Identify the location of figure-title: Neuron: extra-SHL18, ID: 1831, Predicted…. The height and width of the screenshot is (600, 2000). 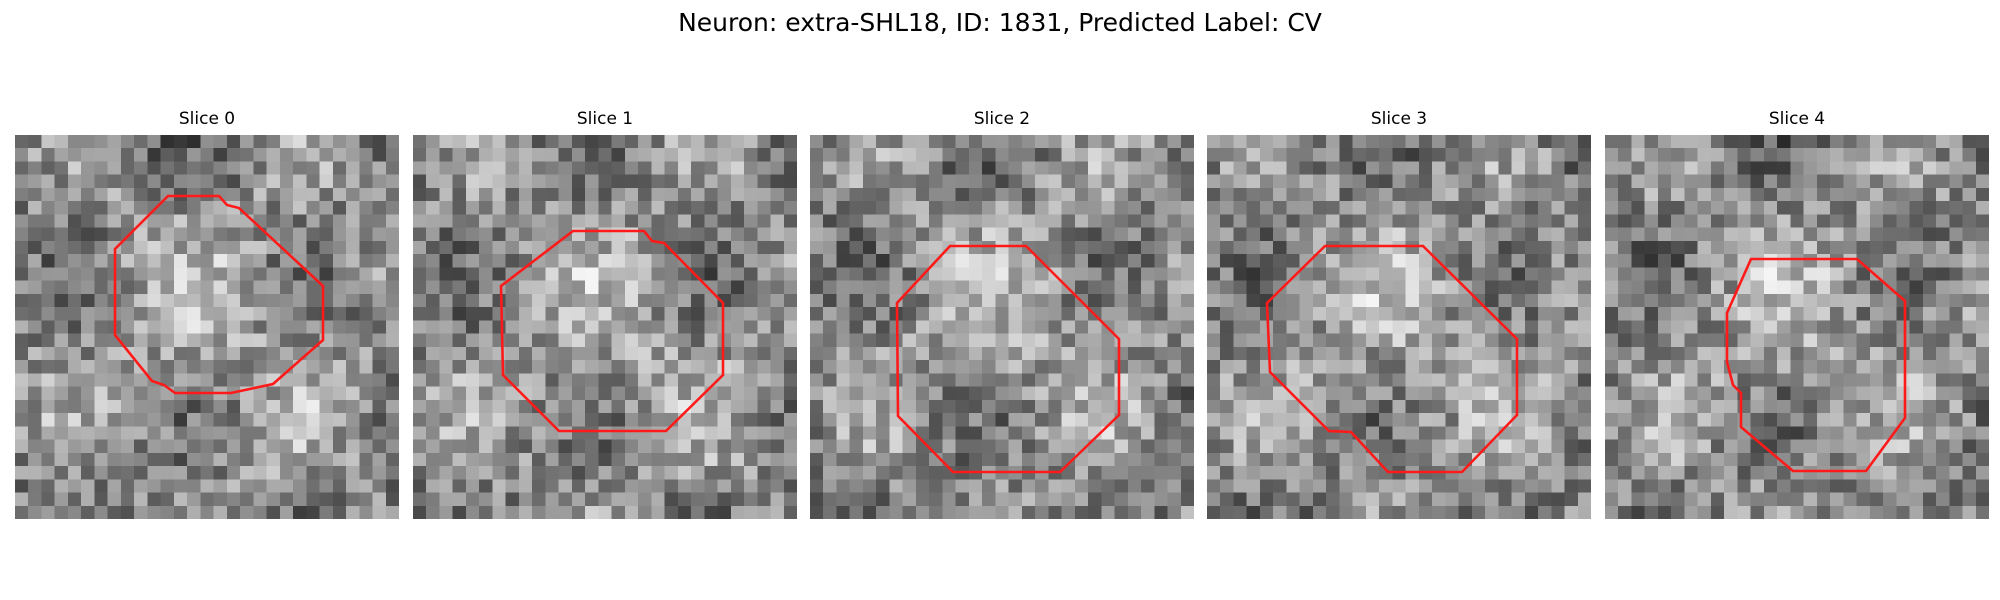
(1000, 22).